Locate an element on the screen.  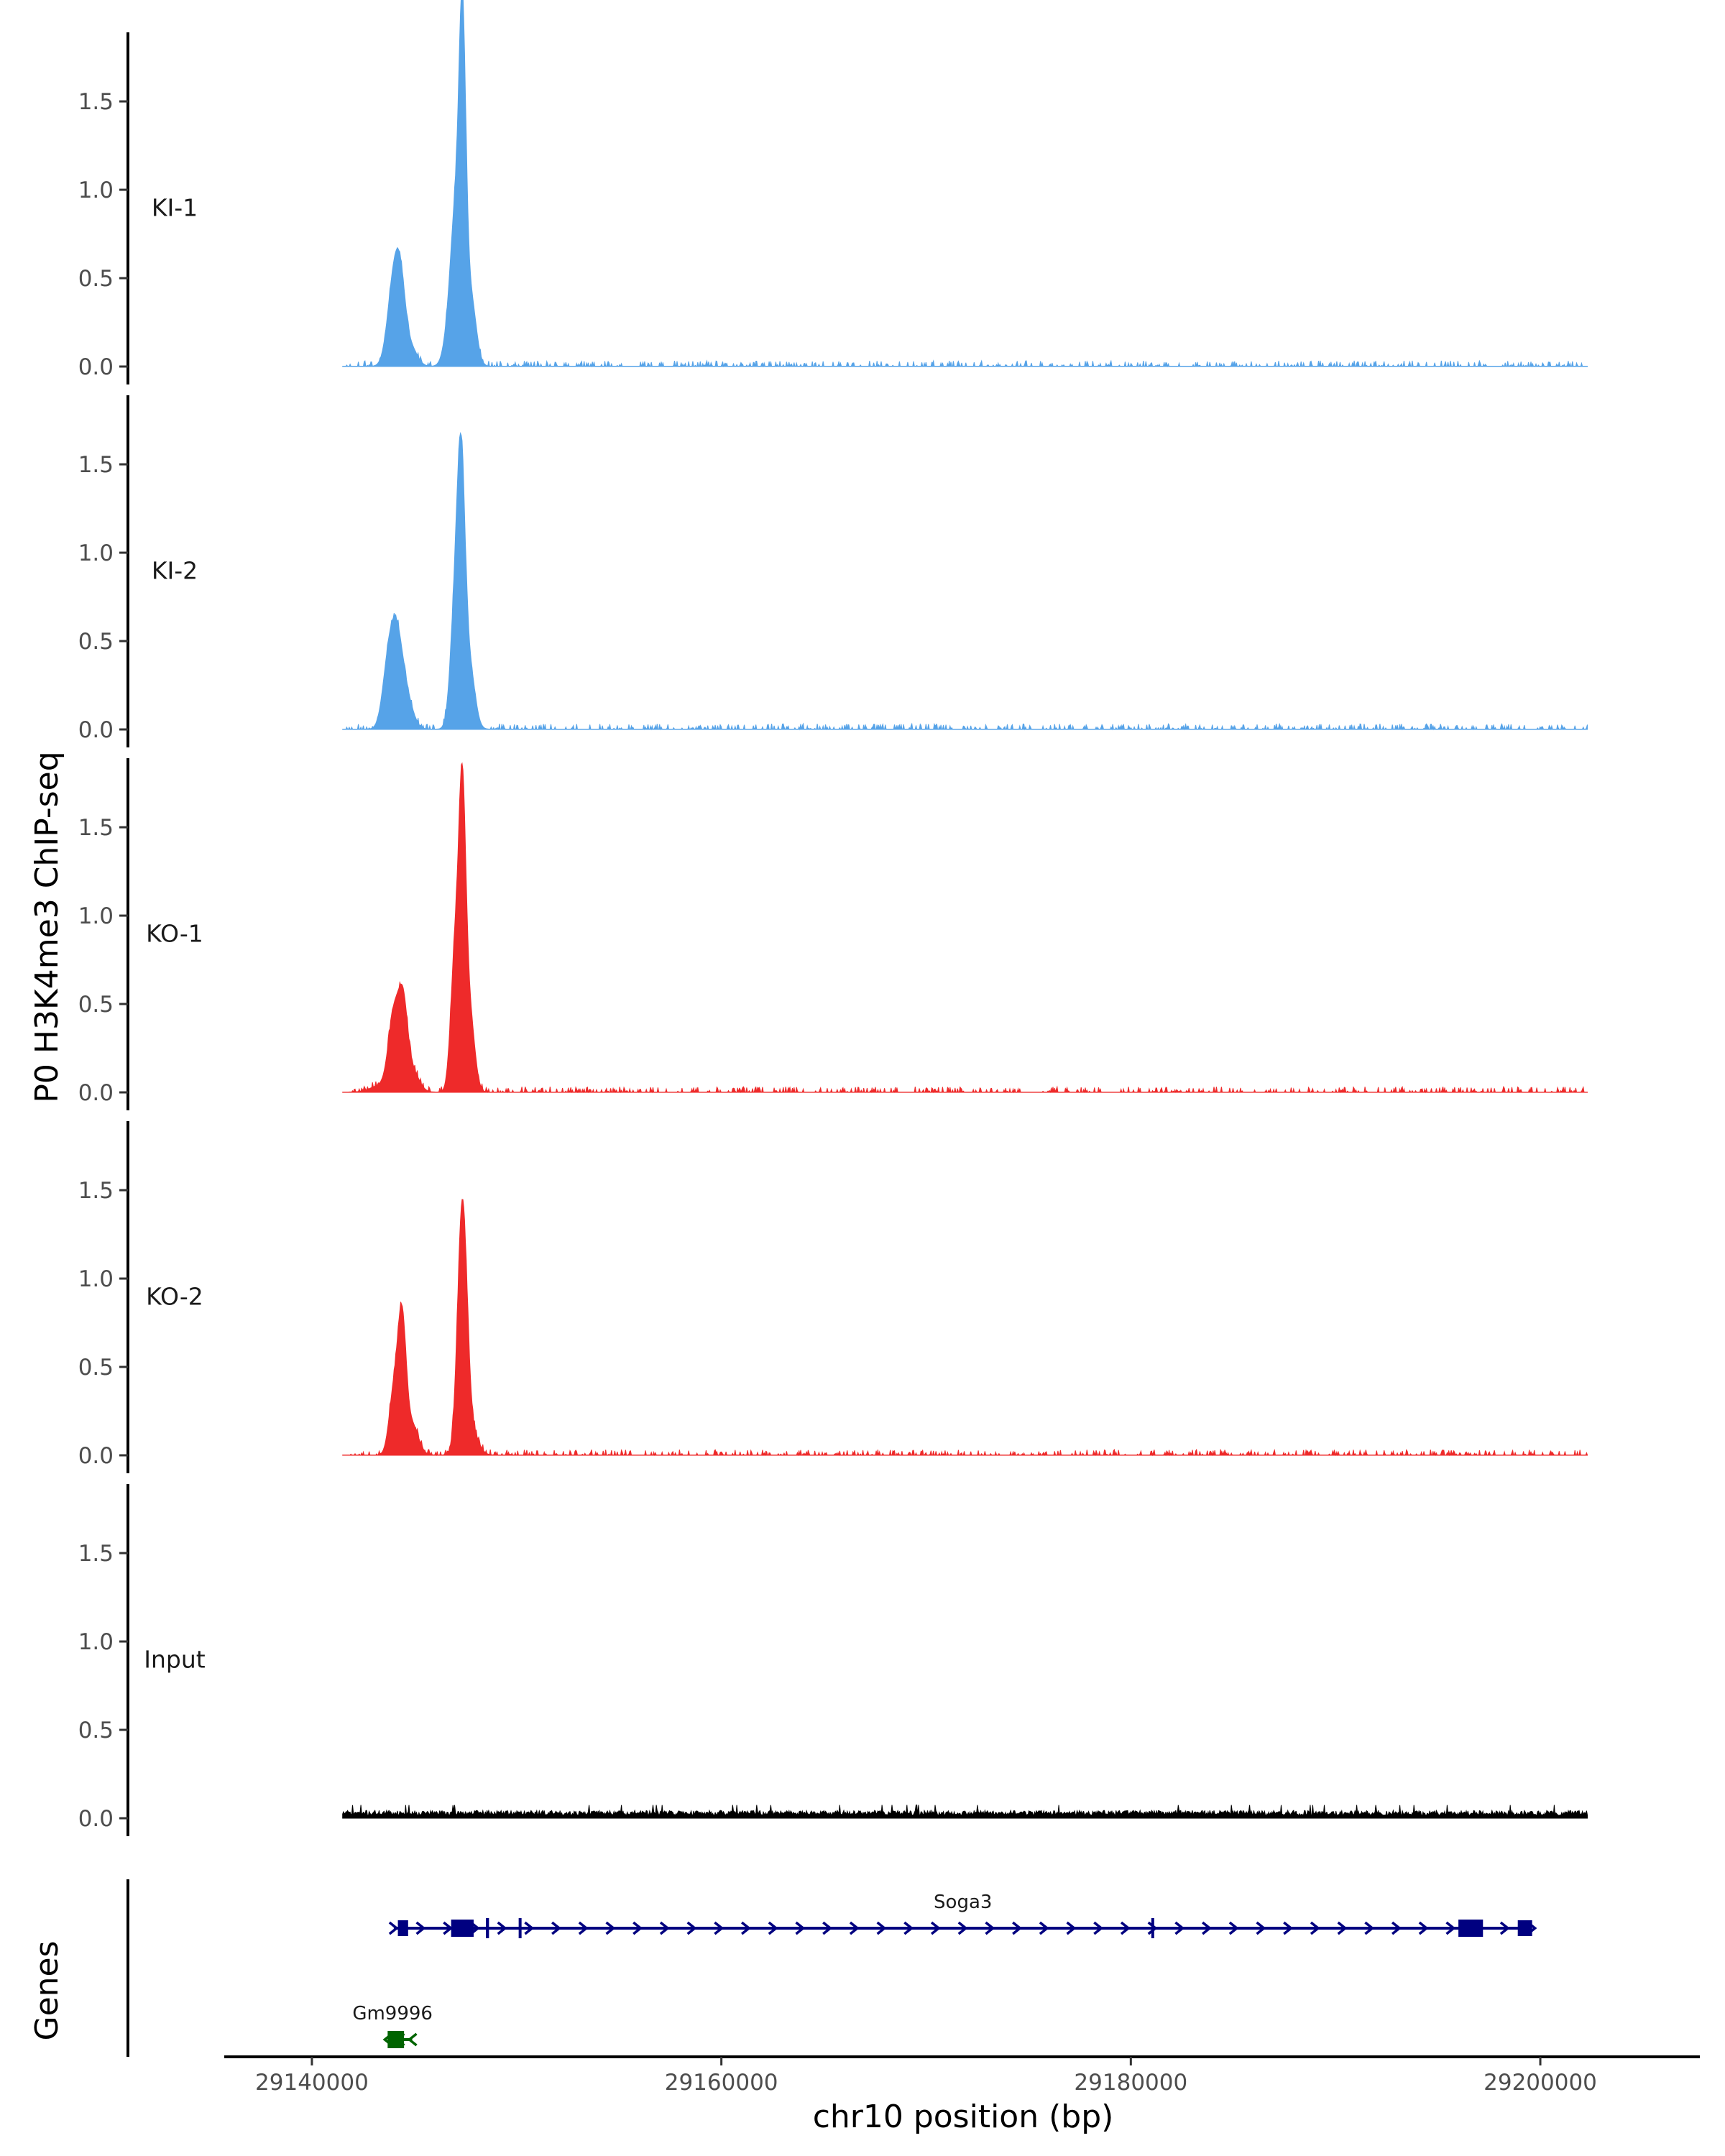
track-panel-input: 0.0 0.5 1.0 1.5 Input is located at coordinates (833, 1660).